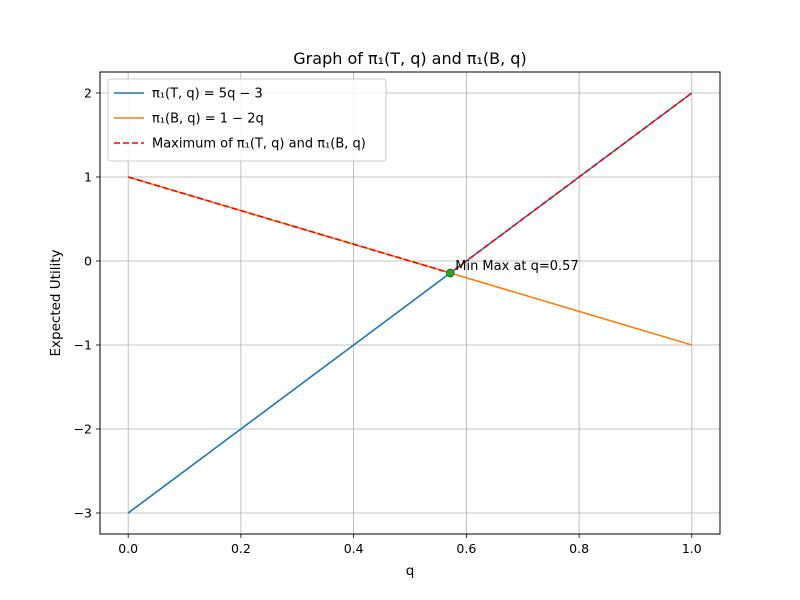 The image size is (800, 600). I want to click on x-axis-label: q, so click(410, 571).